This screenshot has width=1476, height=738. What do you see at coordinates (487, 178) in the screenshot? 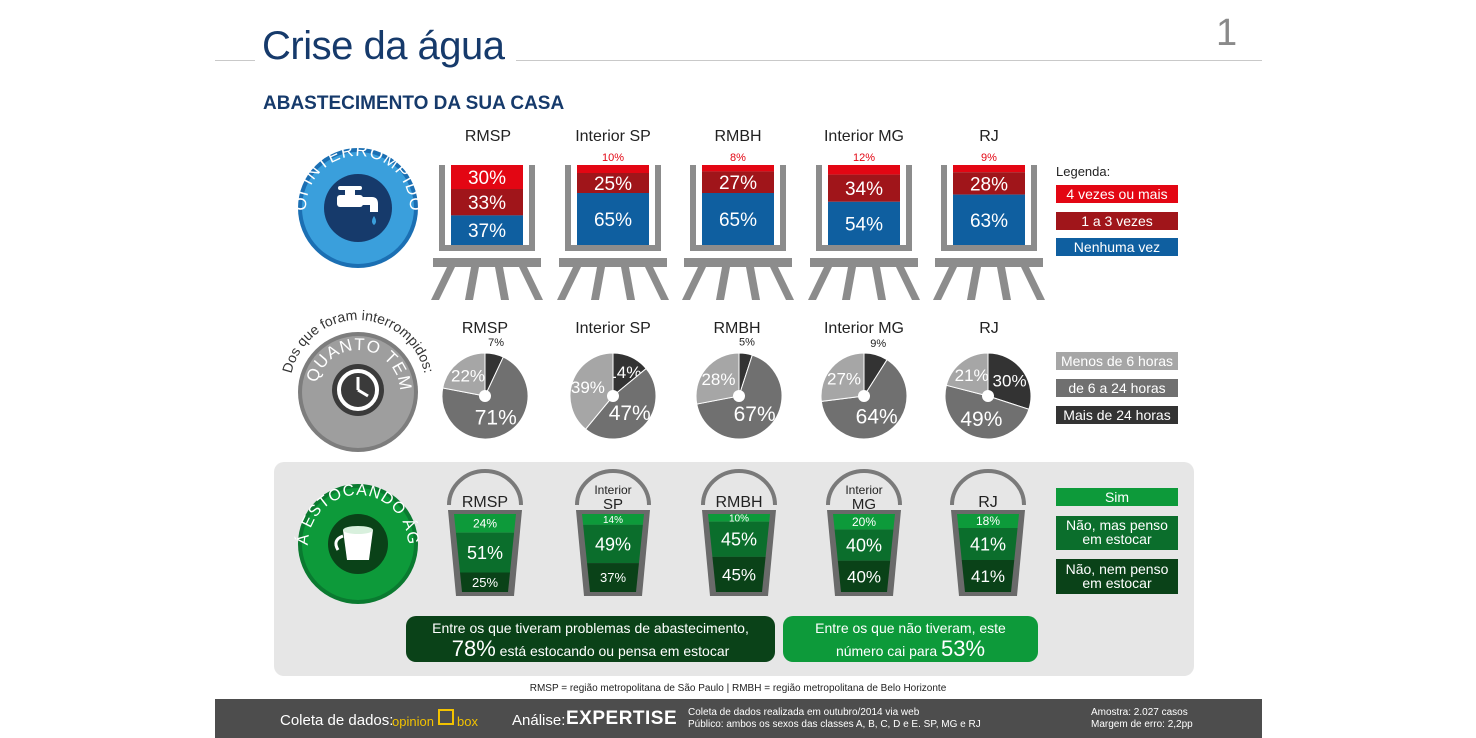
I see `label-4-vezes-ou-mais-rmsp: 30%` at bounding box center [487, 178].